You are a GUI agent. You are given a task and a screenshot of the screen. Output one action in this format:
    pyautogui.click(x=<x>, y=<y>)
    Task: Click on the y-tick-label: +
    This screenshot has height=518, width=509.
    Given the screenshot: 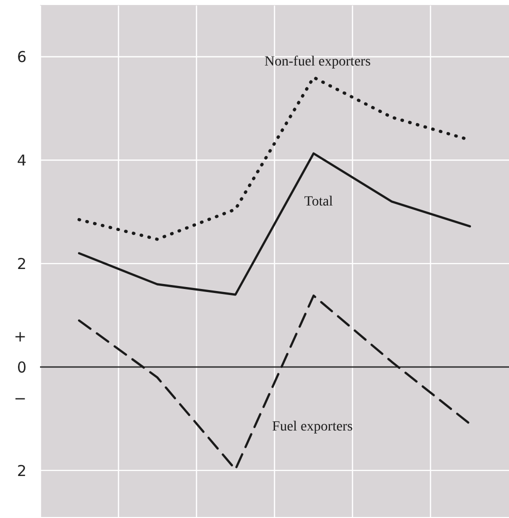 What is the action you would take?
    pyautogui.click(x=20, y=336)
    